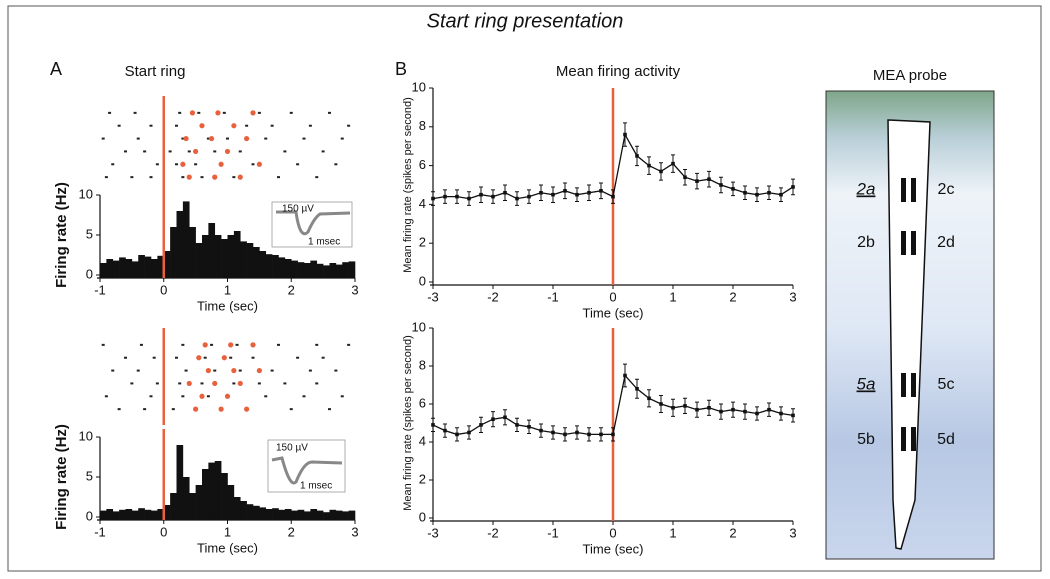 This screenshot has height=579, width=1050. I want to click on electrode-label: 5a, so click(866, 383).